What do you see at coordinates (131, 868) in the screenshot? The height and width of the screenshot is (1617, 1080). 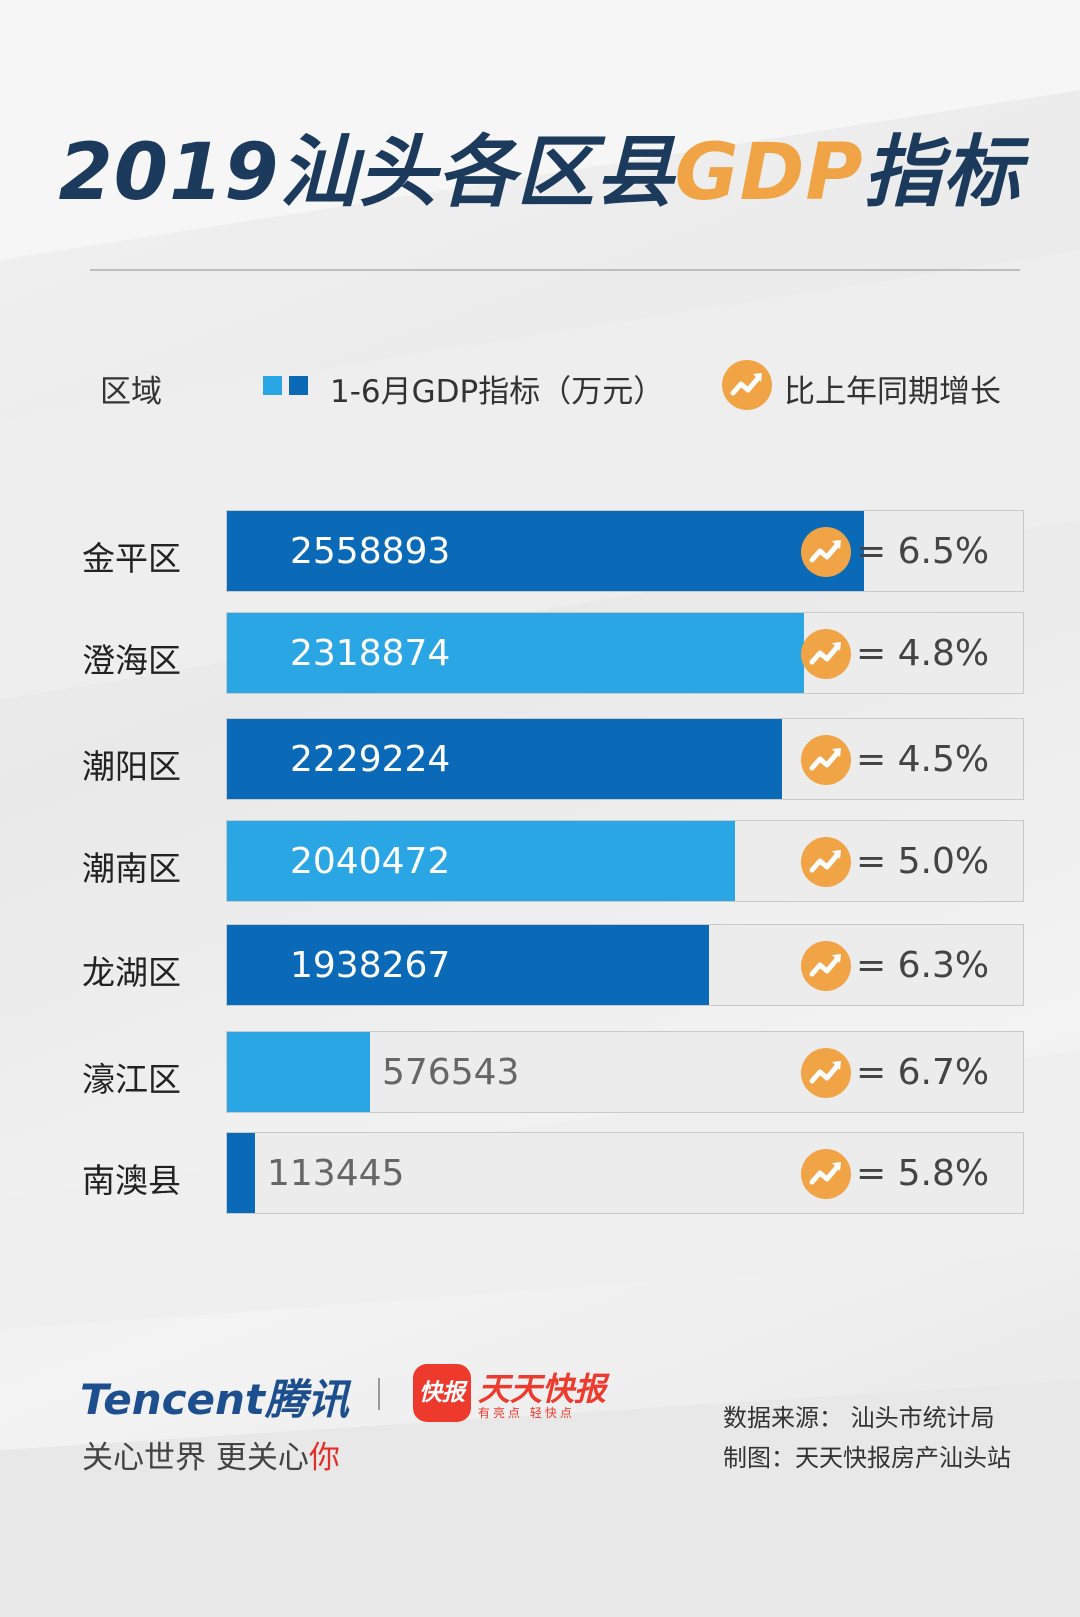 I see `region-label: 潮南区` at bounding box center [131, 868].